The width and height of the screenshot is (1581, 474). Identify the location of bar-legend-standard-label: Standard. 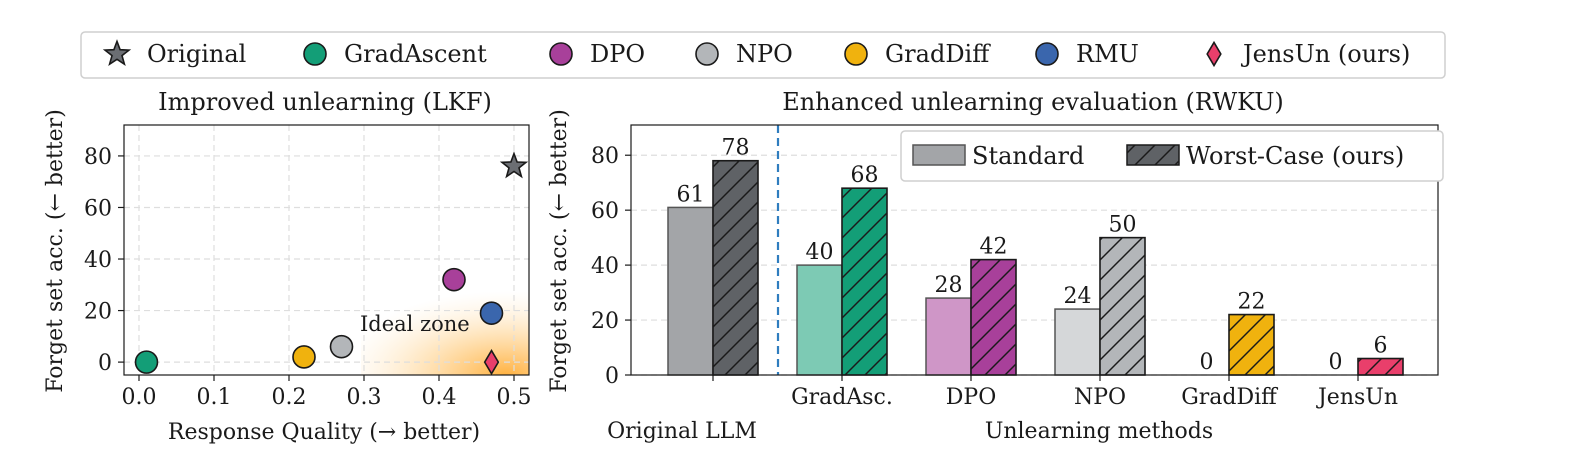
(1028, 156).